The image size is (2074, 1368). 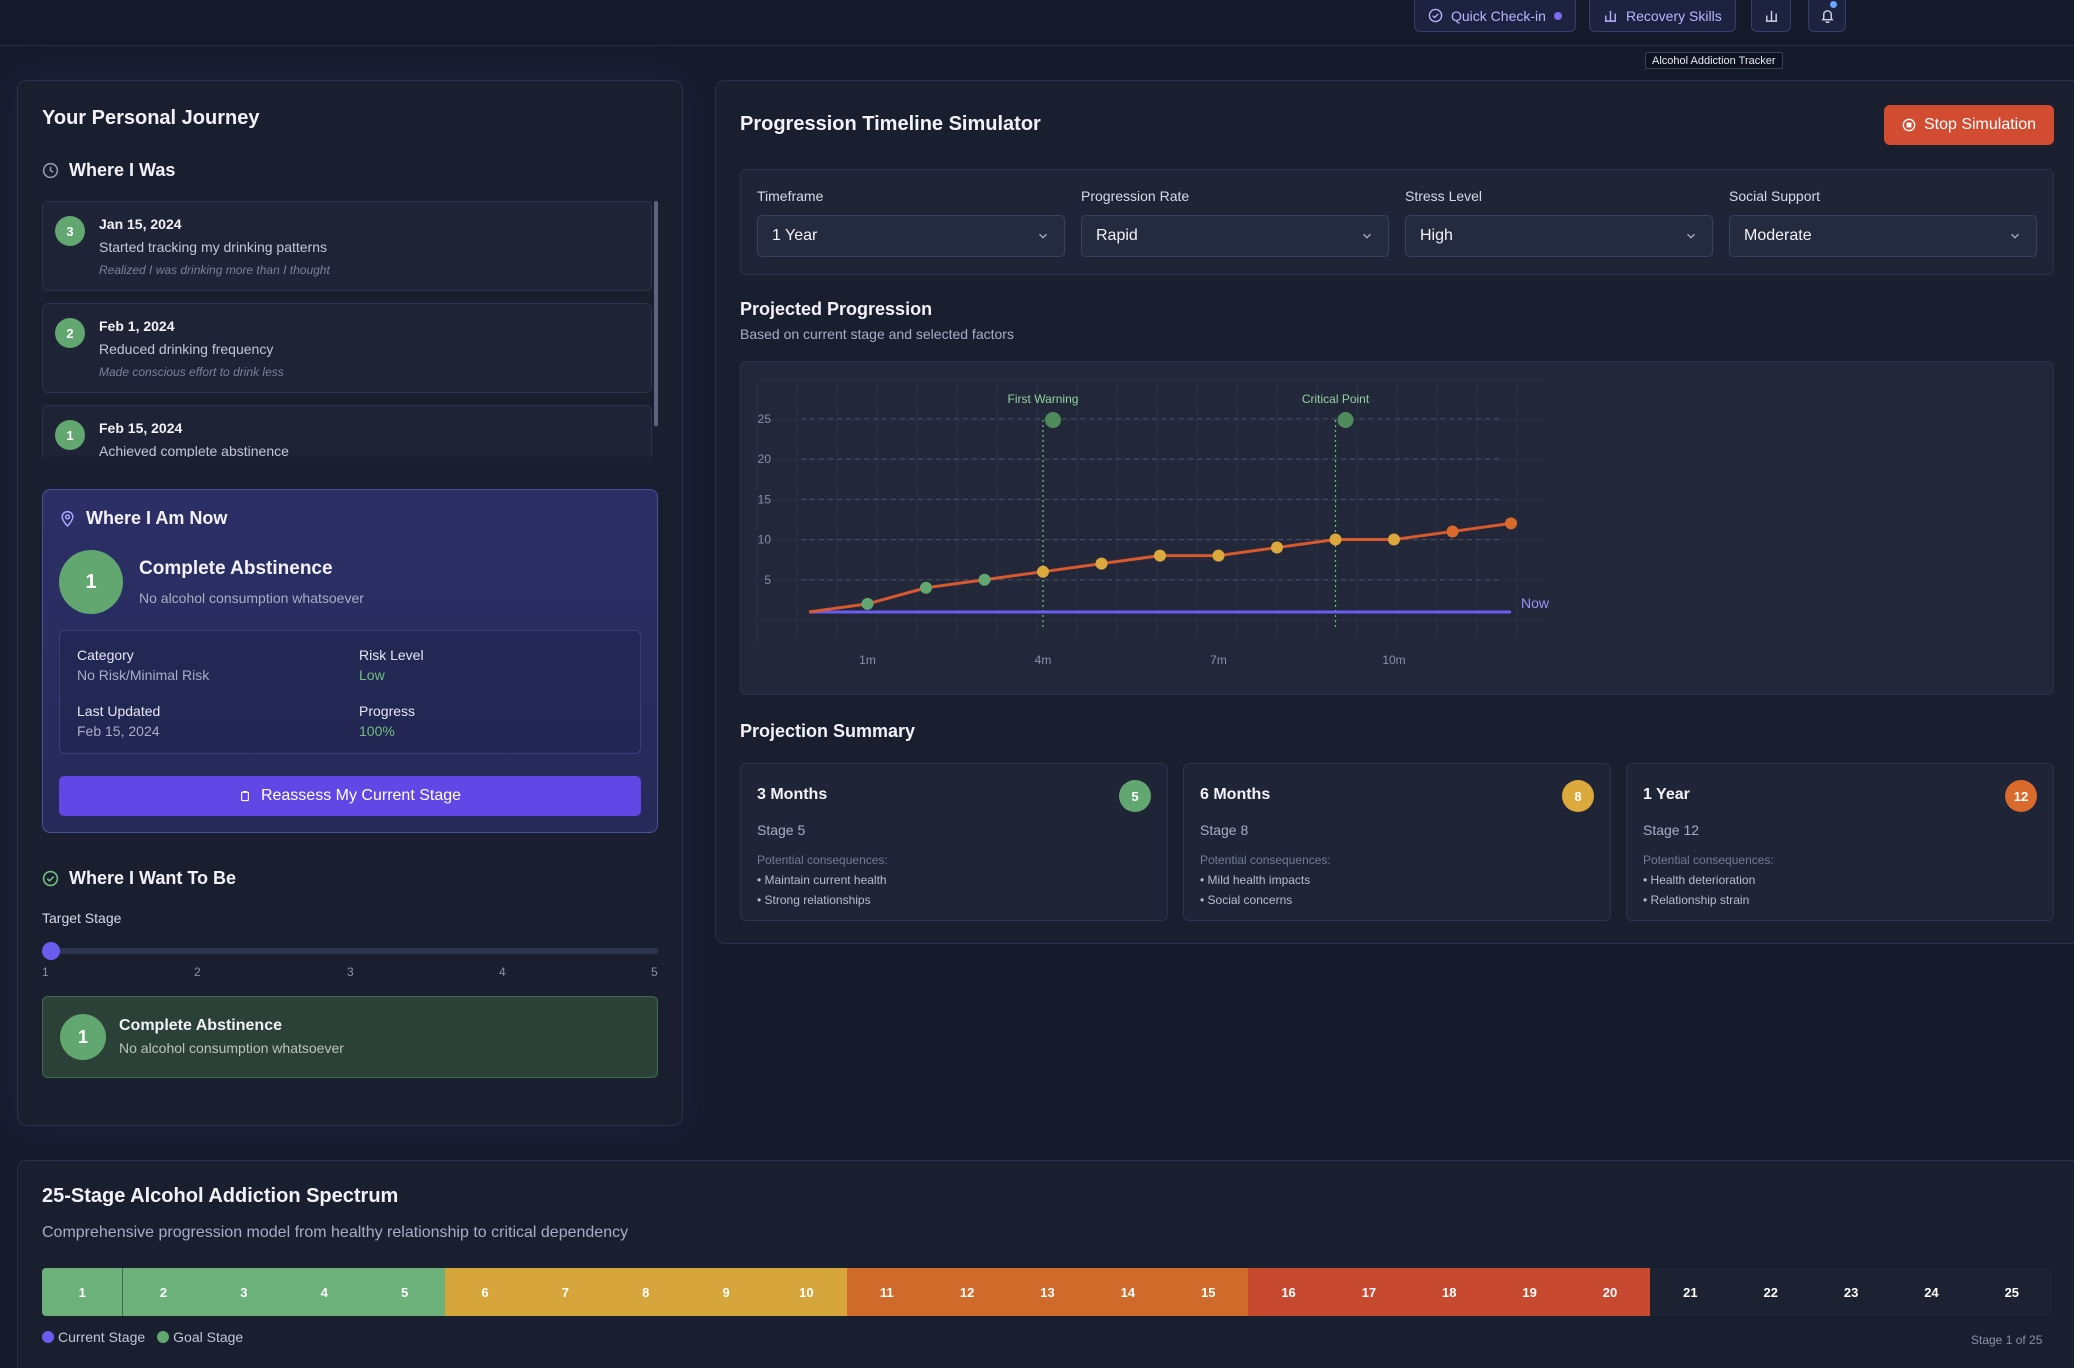 I want to click on where-i-was-label: Where I Was, so click(x=122, y=170).